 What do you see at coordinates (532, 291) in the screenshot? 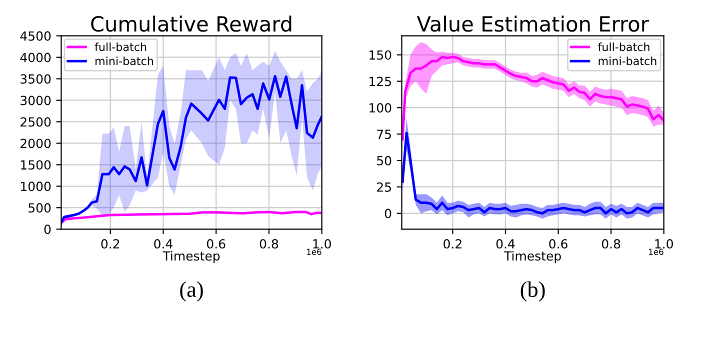
I see `text: (b)` at bounding box center [532, 291].